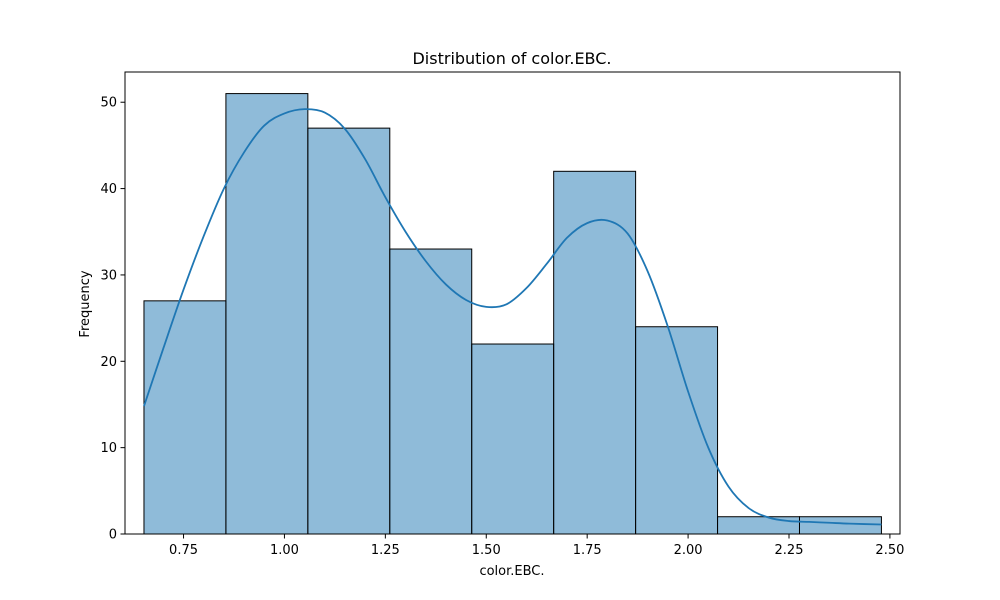  What do you see at coordinates (536, 546) in the screenshot?
I see `x-axis: 0.75 1.00 1.25 1.50 1.75 2.00 2.25 2.50` at bounding box center [536, 546].